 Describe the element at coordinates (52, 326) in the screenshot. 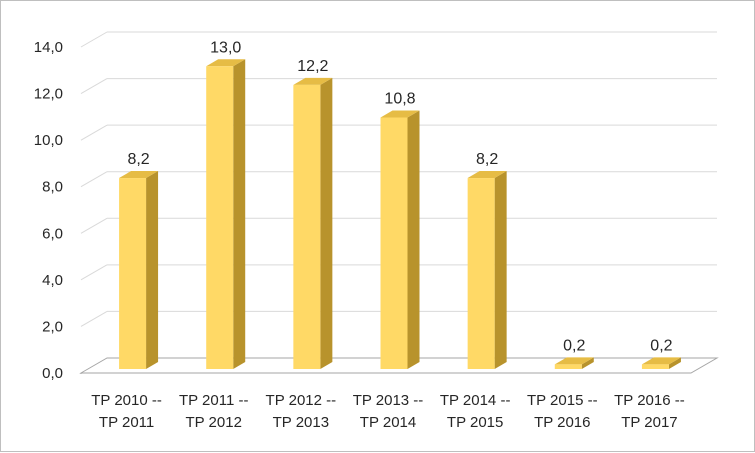

I see `y-tick-label: 2,0` at that location.